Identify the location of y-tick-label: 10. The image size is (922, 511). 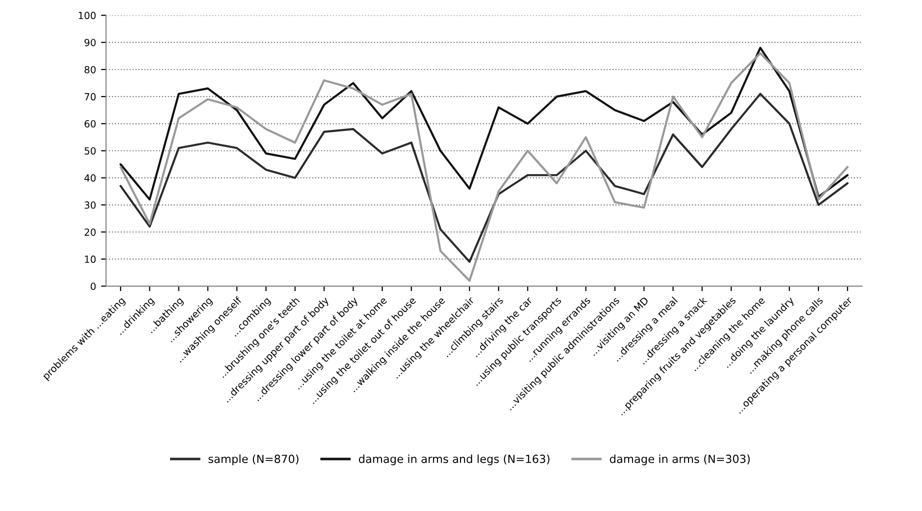
(90, 259).